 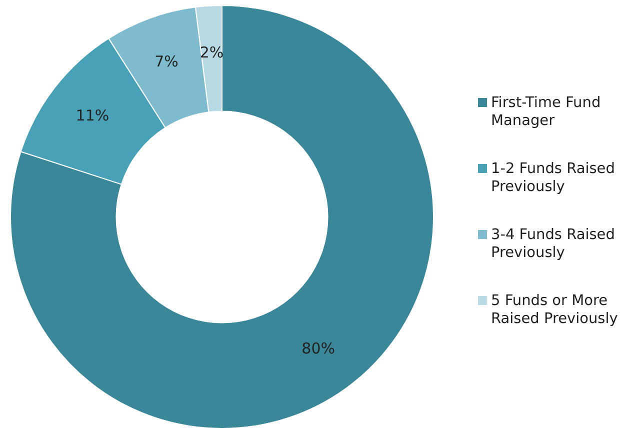 I want to click on data-label: 11%, so click(x=93, y=115).